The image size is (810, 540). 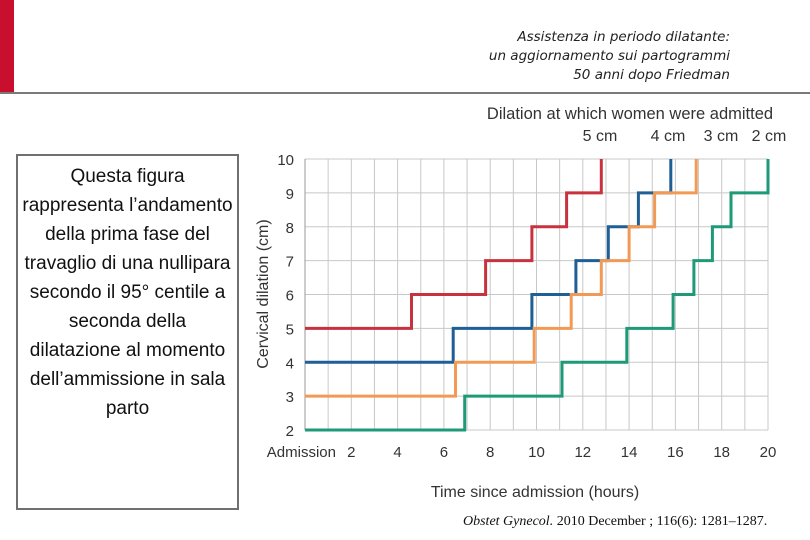 What do you see at coordinates (630, 114) in the screenshot?
I see `chart-title: Dilation at which women were admitted` at bounding box center [630, 114].